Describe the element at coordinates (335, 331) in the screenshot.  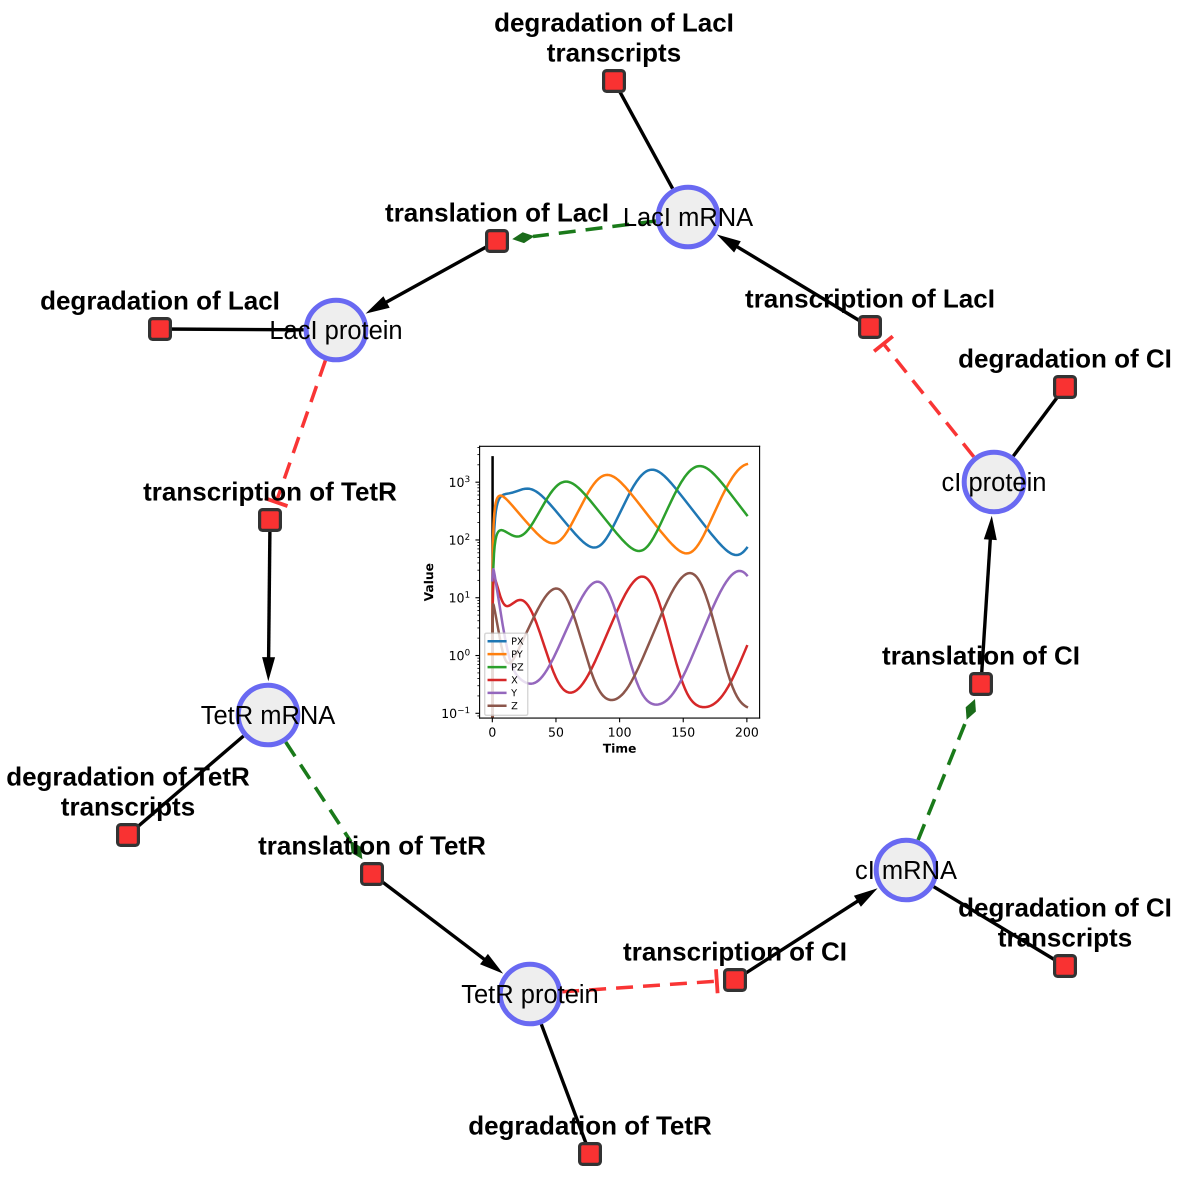
I see `svg-text: LacI protein` at that location.